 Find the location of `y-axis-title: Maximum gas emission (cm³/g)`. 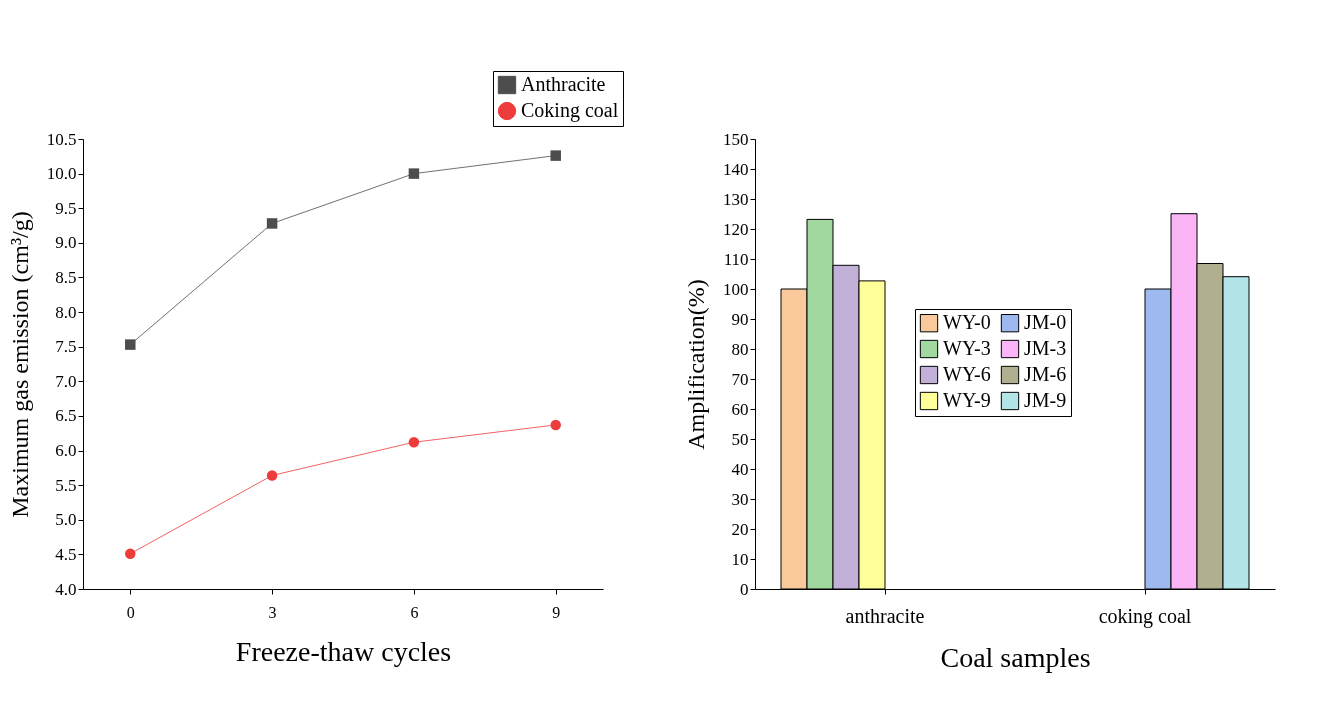

y-axis-title: Maximum gas emission (cm³/g) is located at coordinates (19, 364).